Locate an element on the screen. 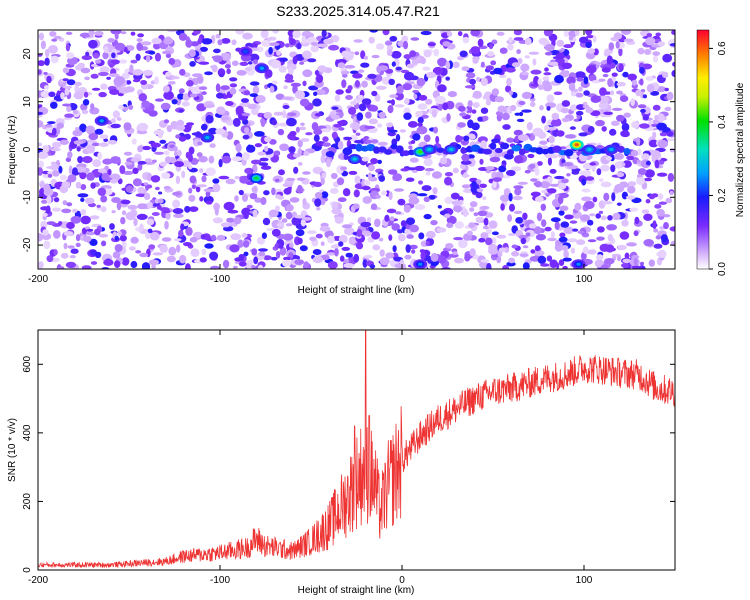 The width and height of the screenshot is (750, 600). heatmap-y-tick-label: 0 is located at coordinates (27, 149).